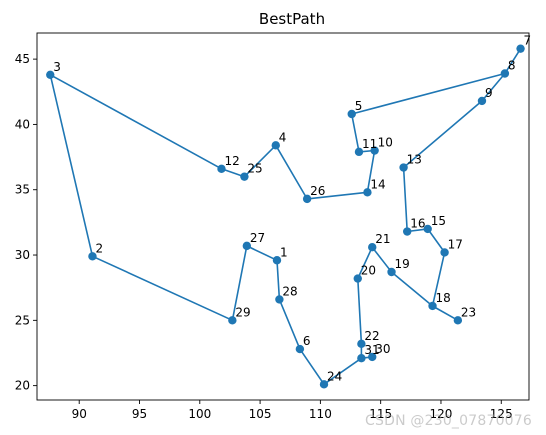 The width and height of the screenshot is (546, 435). I want to click on city-label-24: 24, so click(334, 376).